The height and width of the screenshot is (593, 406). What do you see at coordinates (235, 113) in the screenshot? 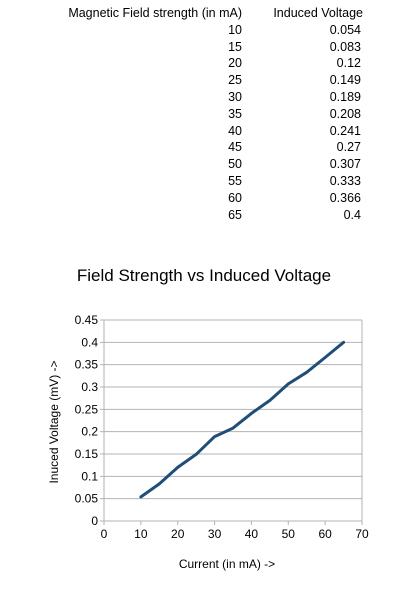
I see `table-cell-field-strength: 35` at bounding box center [235, 113].